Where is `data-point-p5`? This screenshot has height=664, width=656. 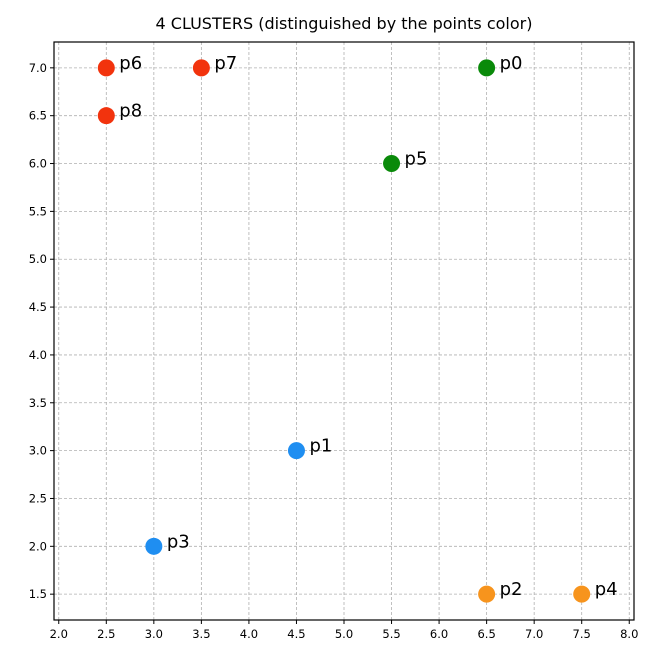
data-point-p5 is located at coordinates (392, 164).